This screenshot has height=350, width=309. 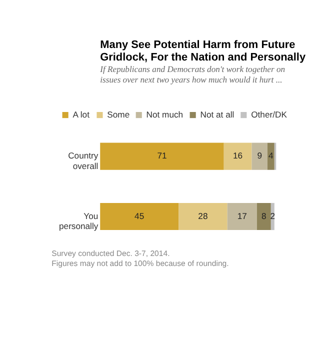 What do you see at coordinates (111, 253) in the screenshot?
I see `annotation: Survey conducted Dec. 3-7, 2014.` at bounding box center [111, 253].